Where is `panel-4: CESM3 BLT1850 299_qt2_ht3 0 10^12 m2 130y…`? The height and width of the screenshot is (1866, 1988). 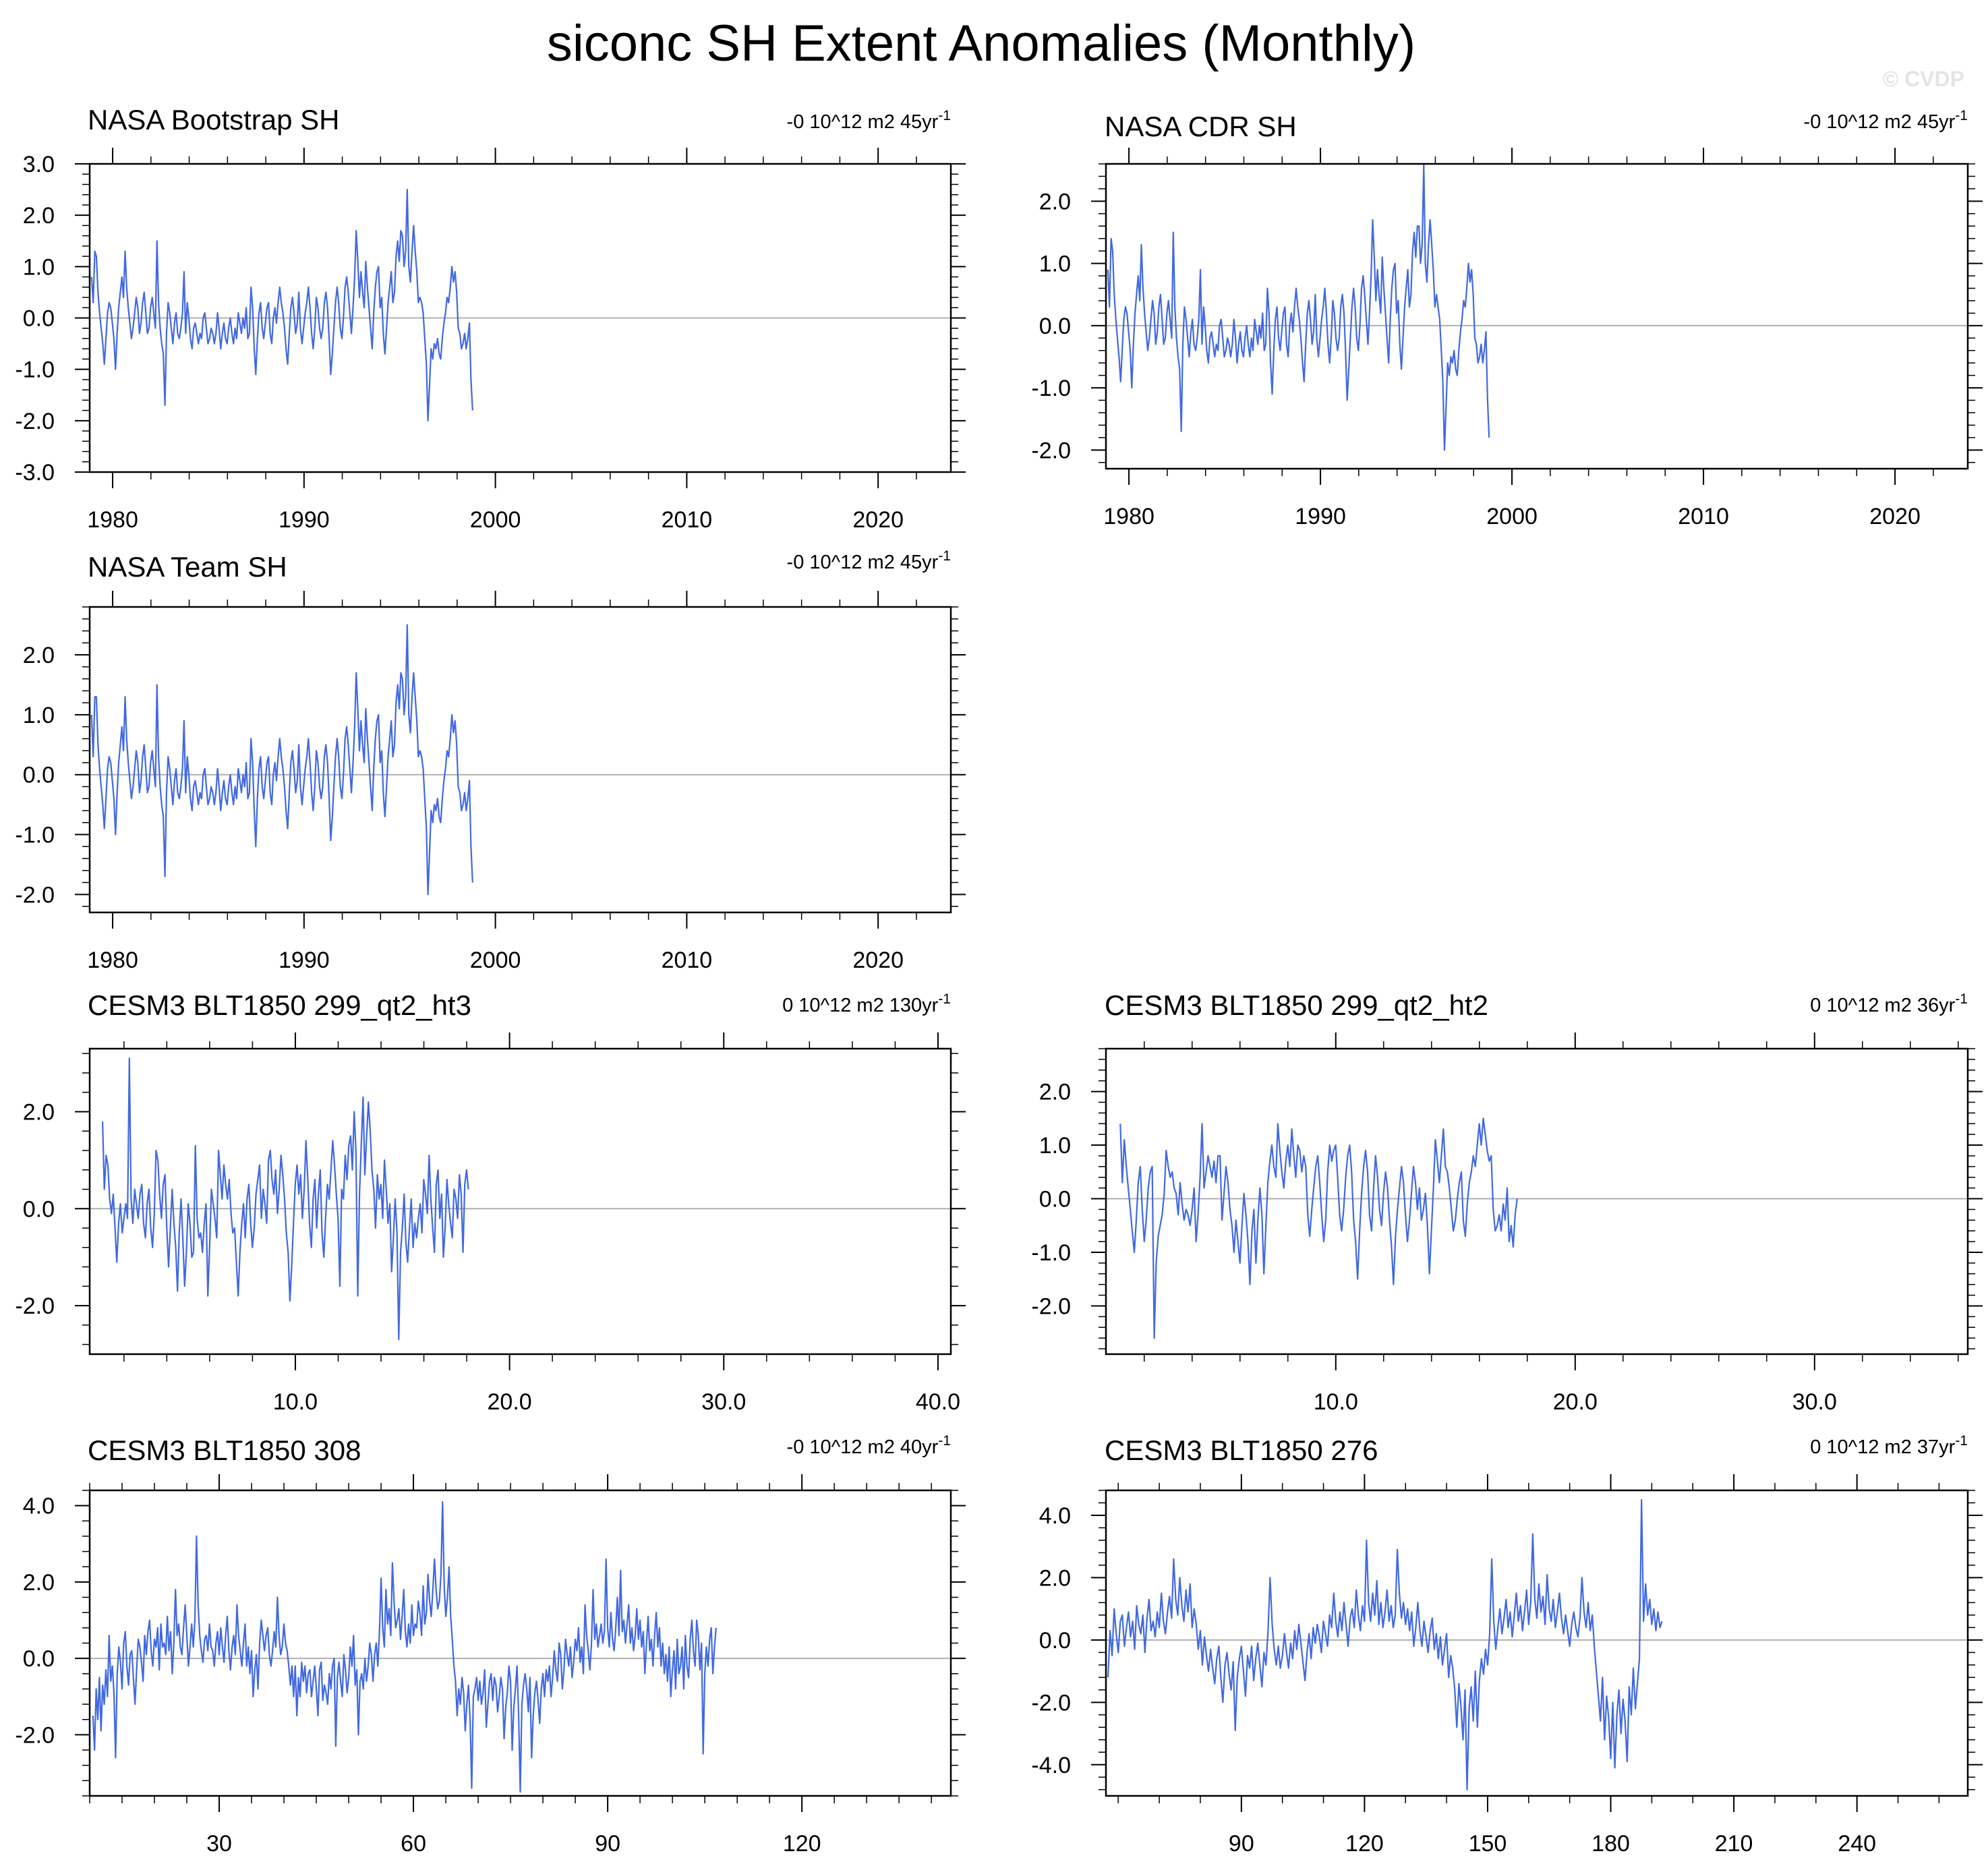
panel-4: CESM3 BLT1850 299_qt2_ht3 0 10^12 m2 130y… is located at coordinates (490, 1202).